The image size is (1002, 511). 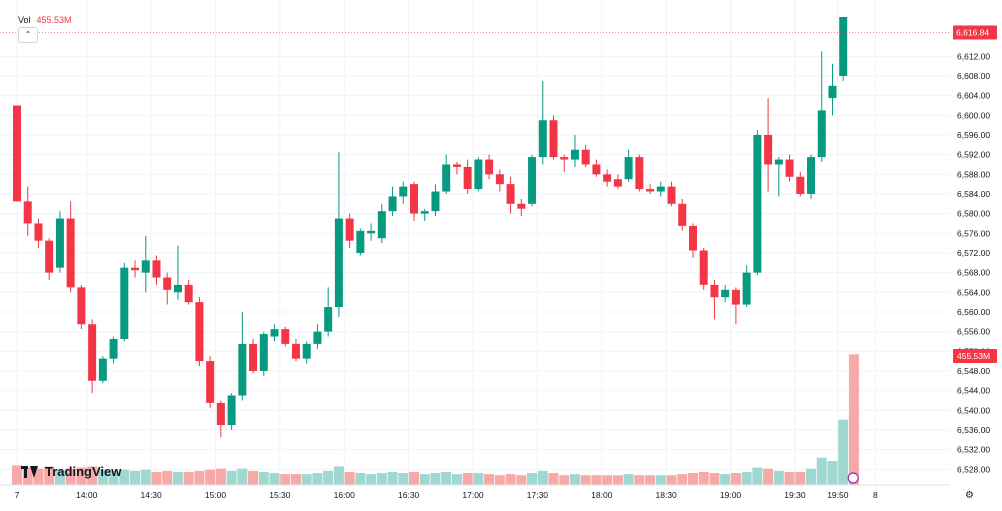 What do you see at coordinates (216, 495) in the screenshot?
I see `time-tick-label: 15:00` at bounding box center [216, 495].